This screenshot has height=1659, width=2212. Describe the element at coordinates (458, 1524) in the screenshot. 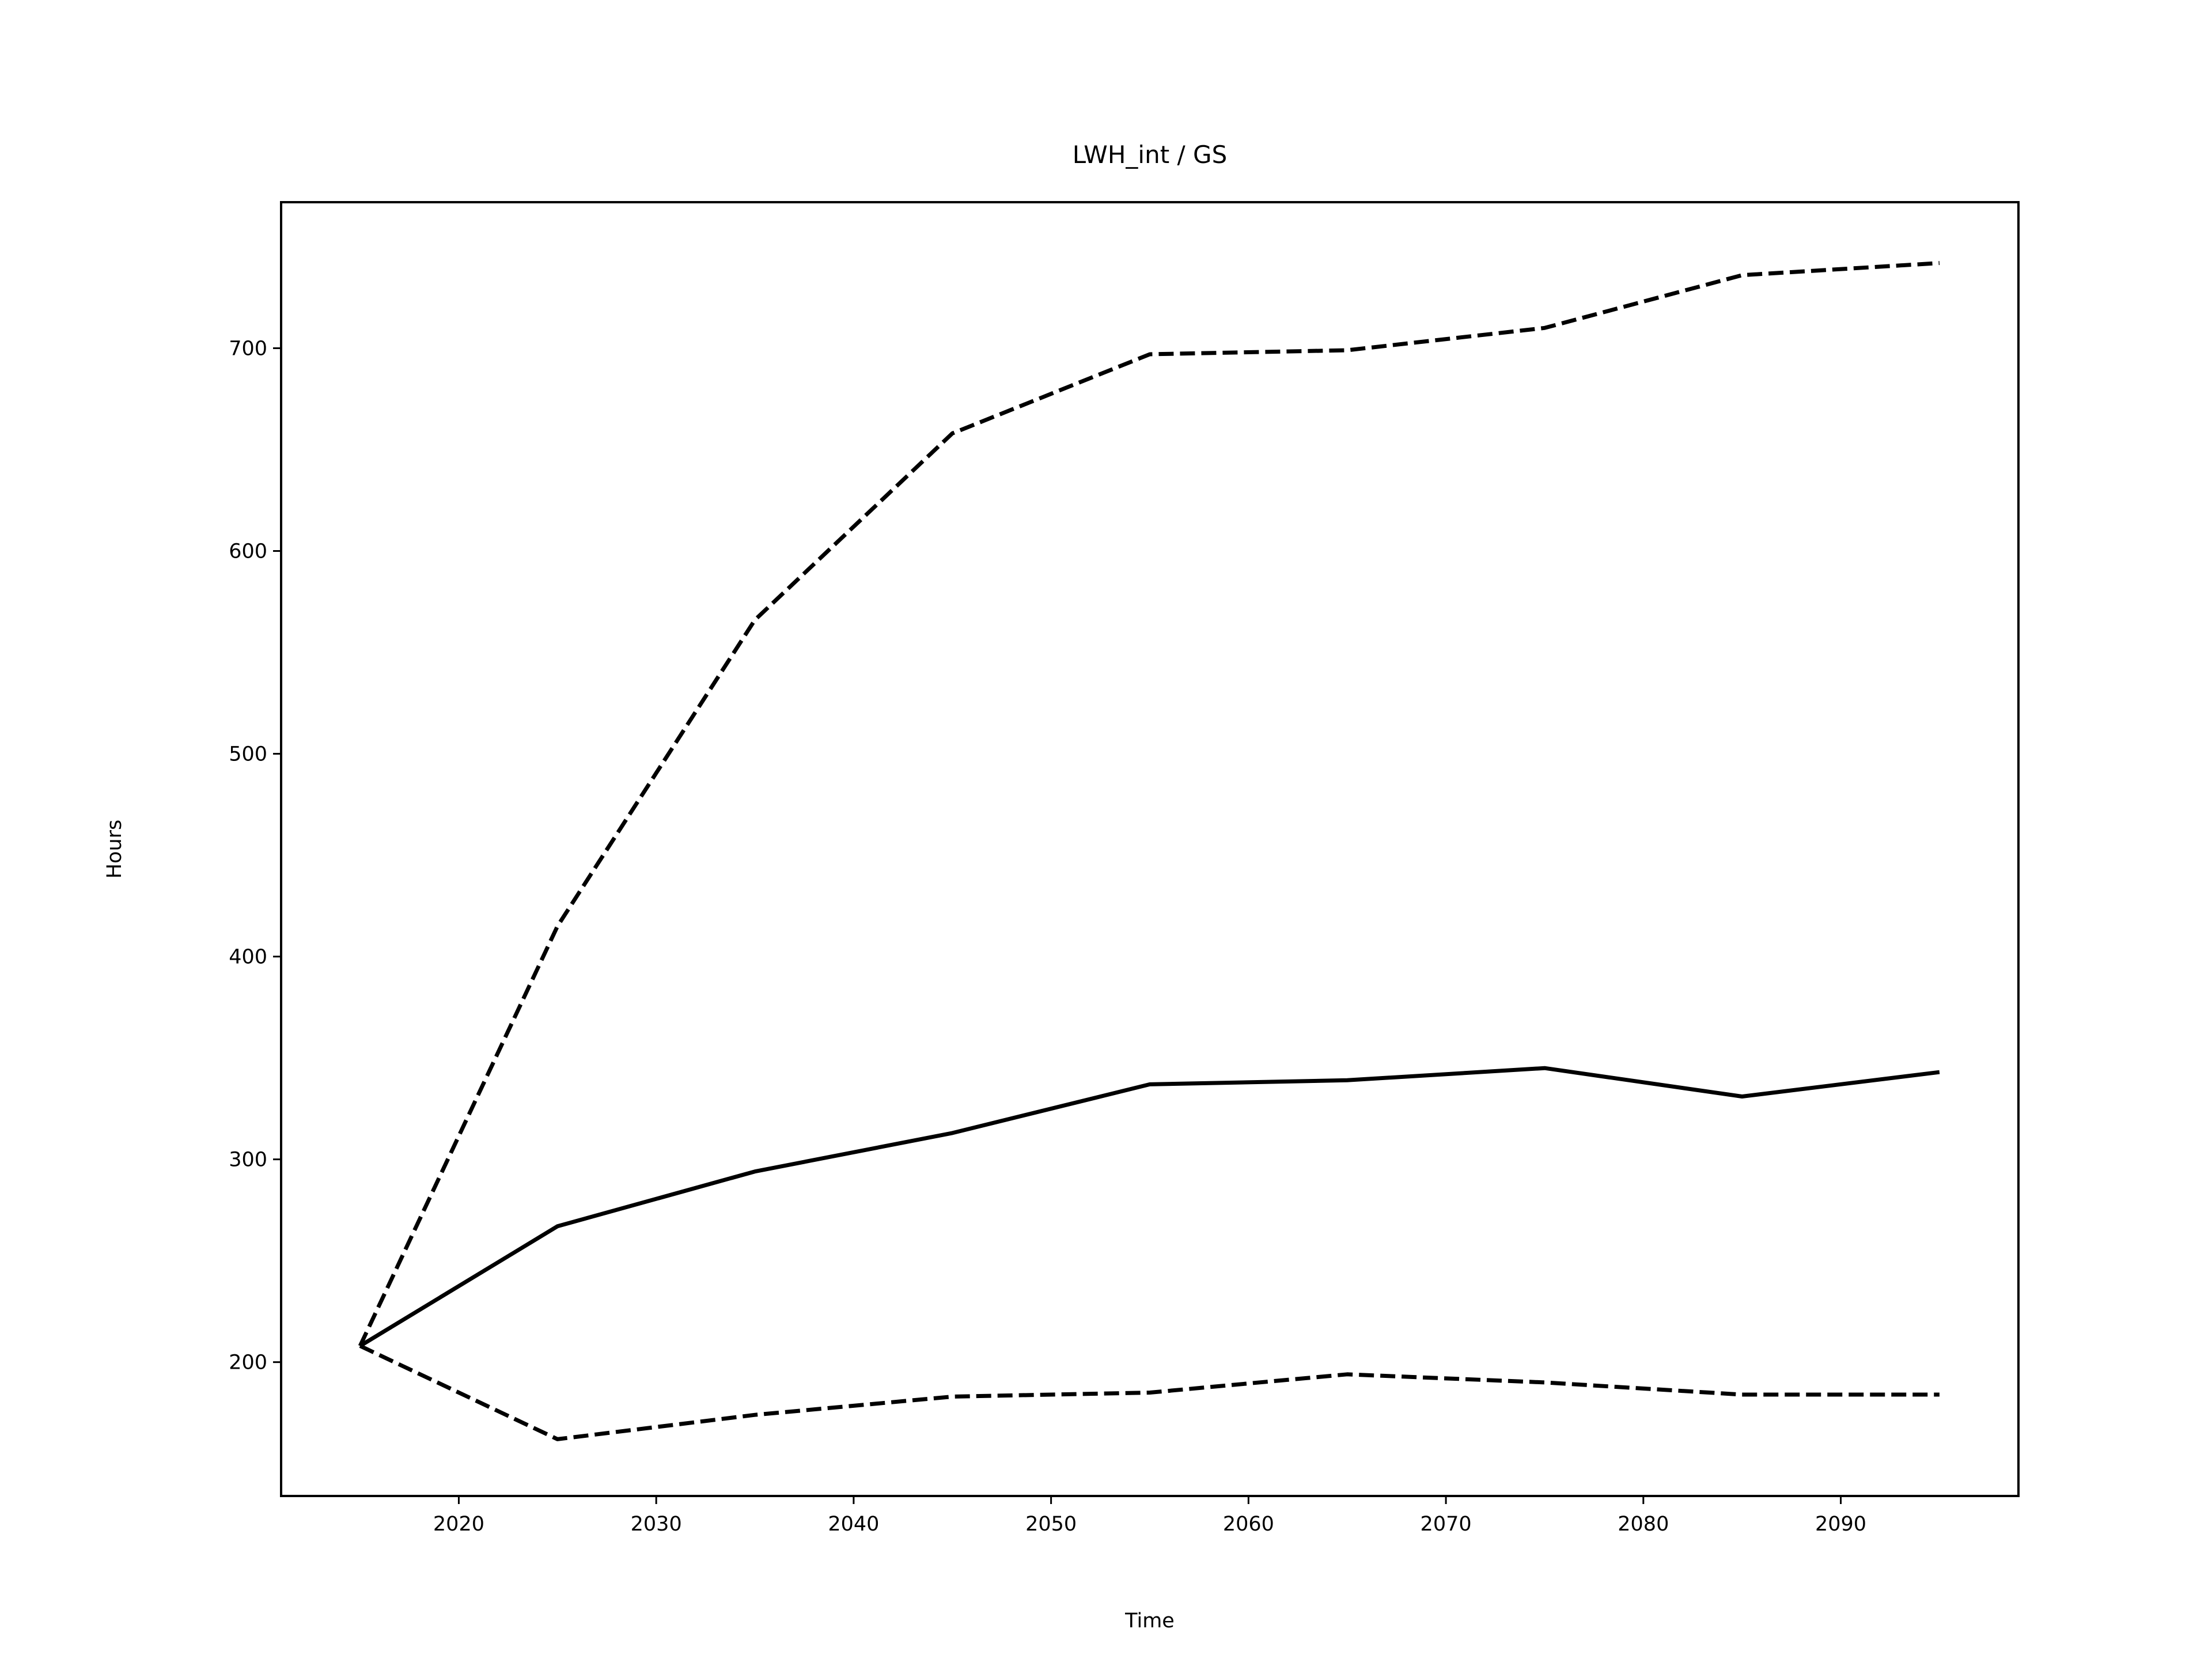

I see `x-tick-label: 2020` at that location.